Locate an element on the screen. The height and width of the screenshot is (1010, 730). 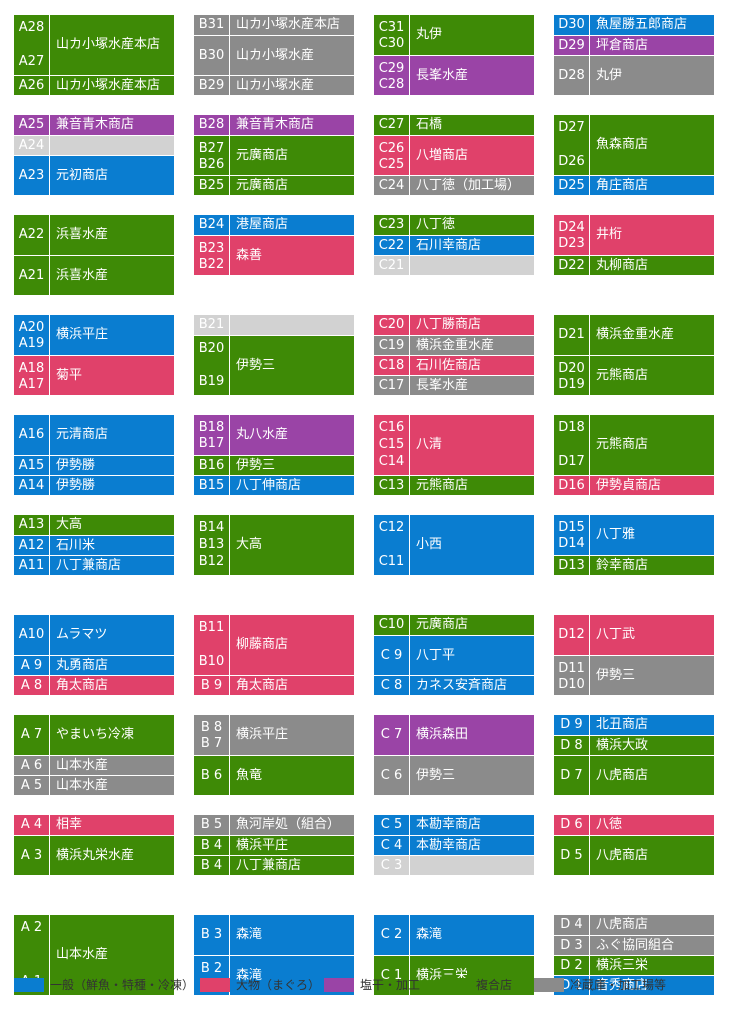
stall-row: D18 D17 元熊商店 is located at coordinates (634, 445).